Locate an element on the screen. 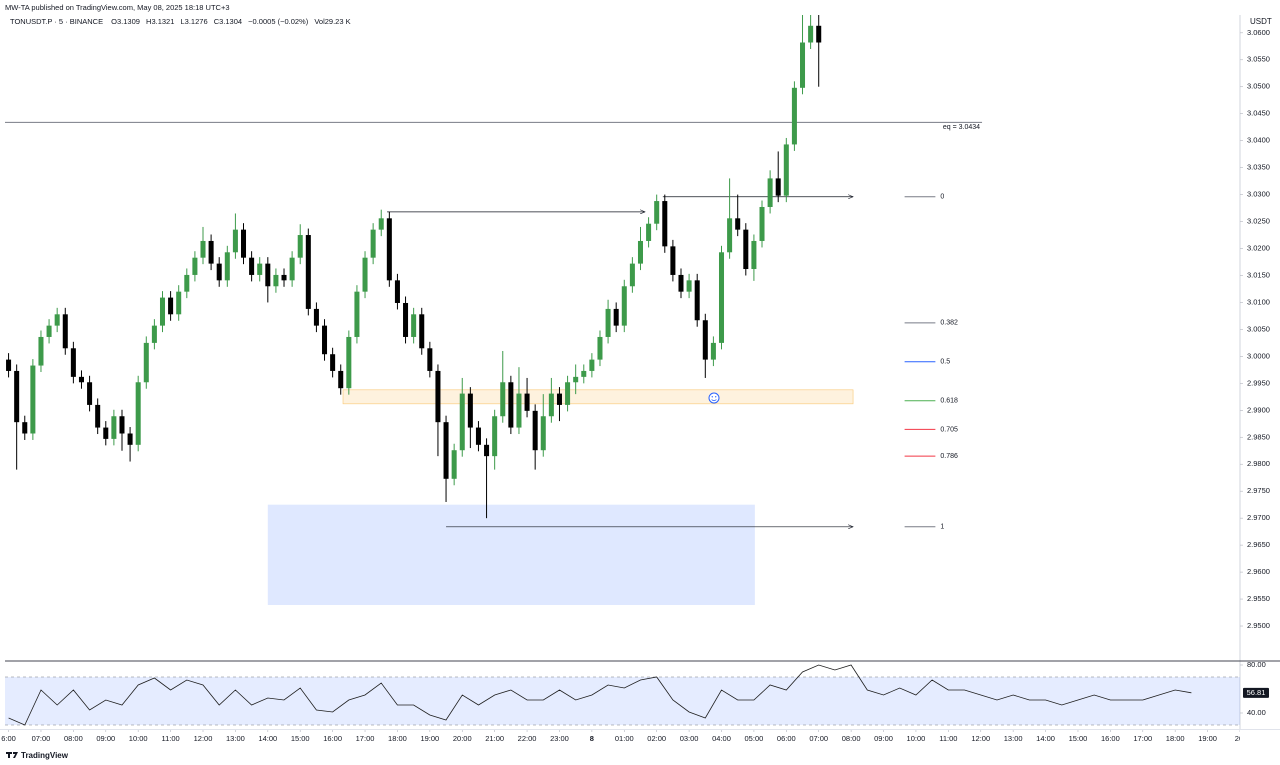 The height and width of the screenshot is (765, 1280). x-tick-label: 09:00 is located at coordinates (883, 738).